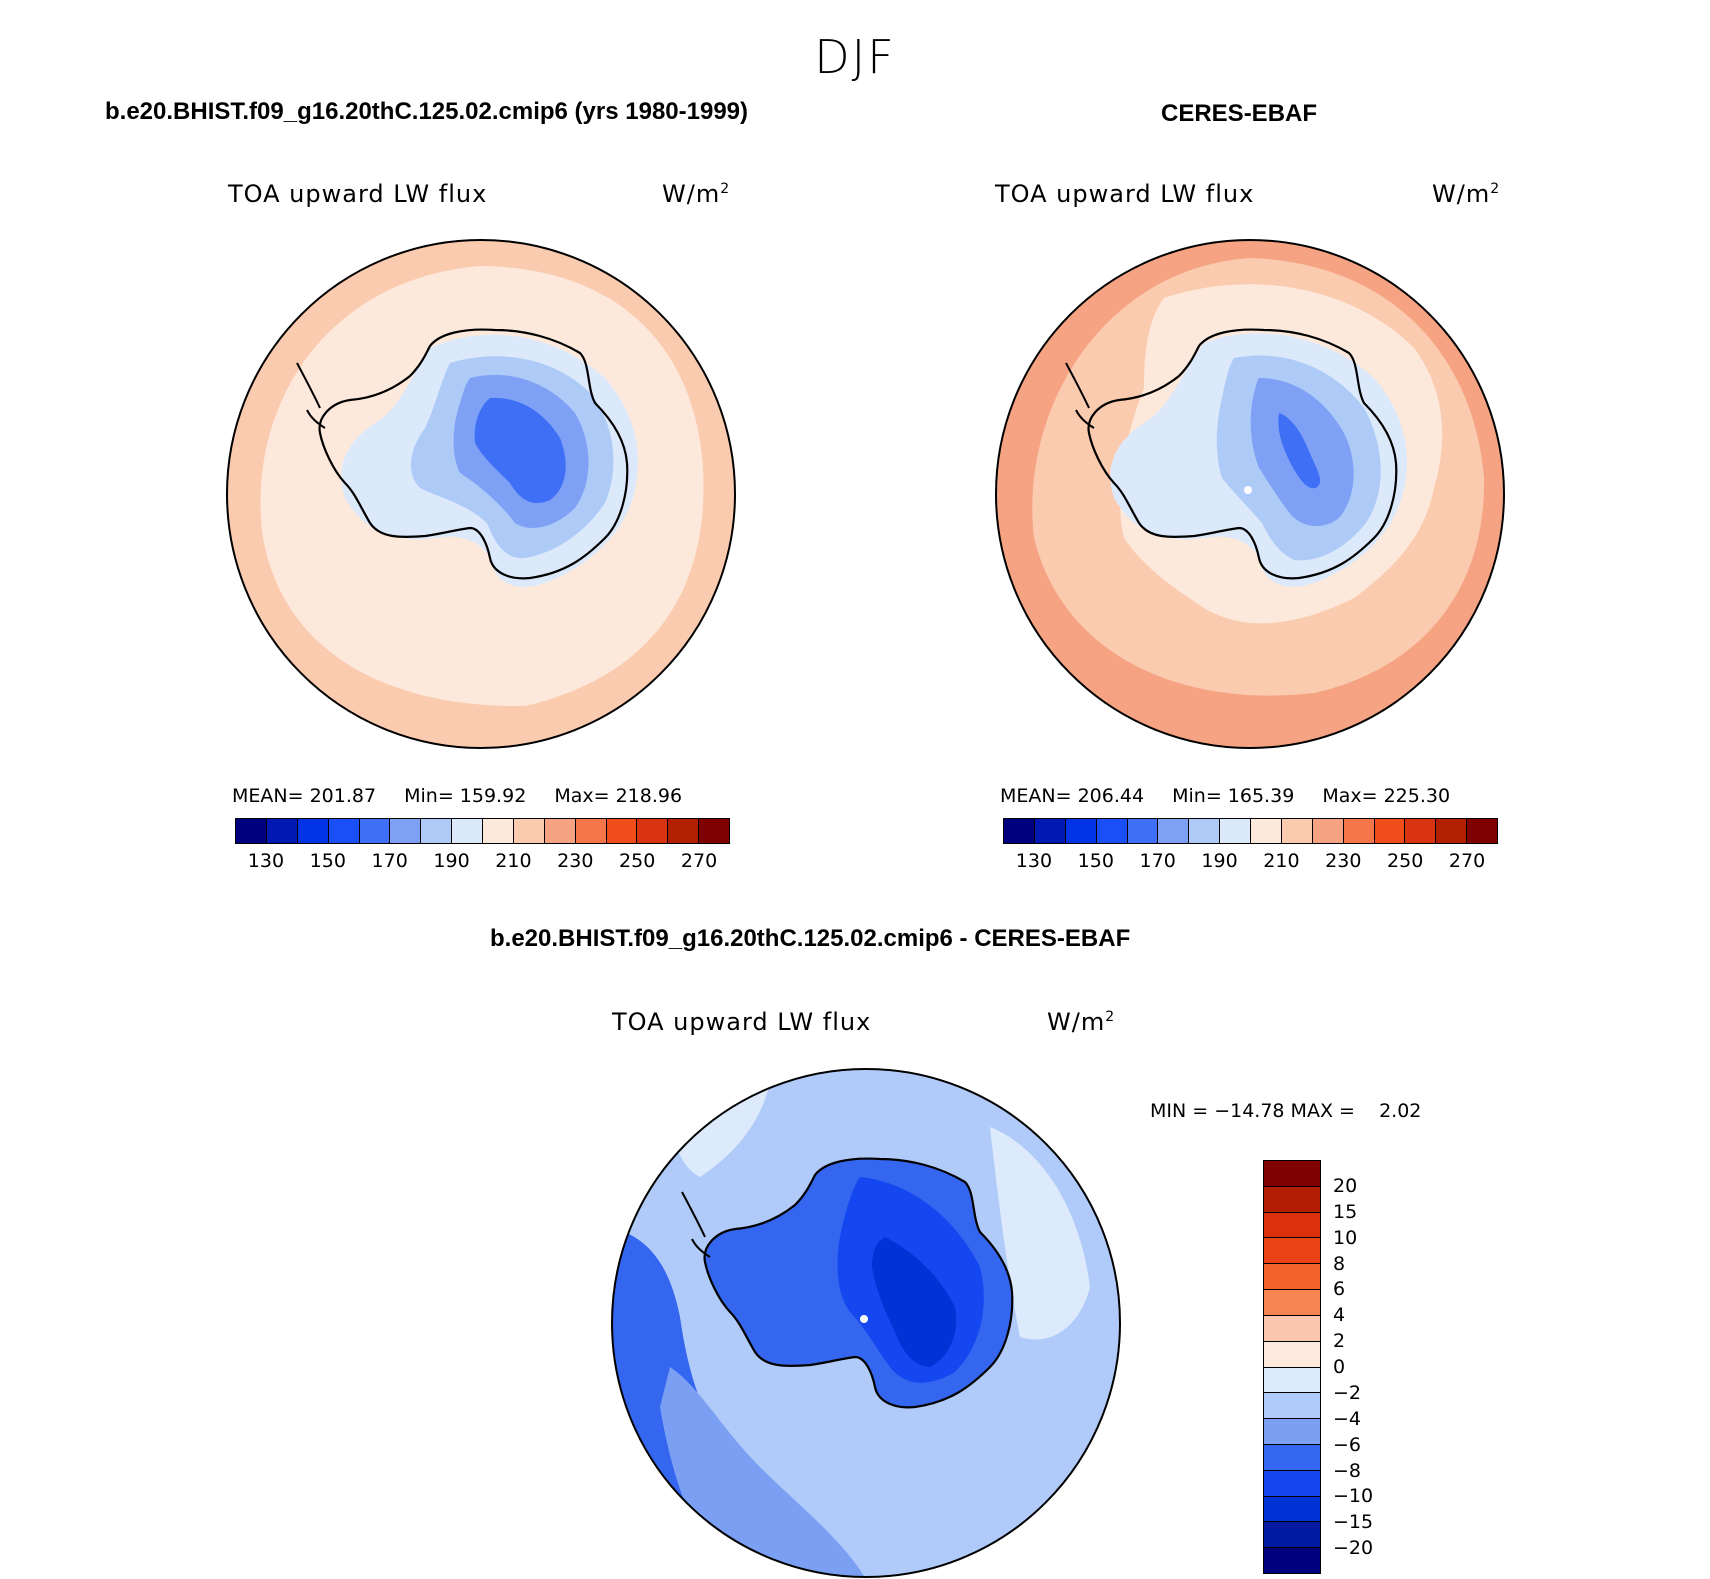 This screenshot has width=1710, height=1579. What do you see at coordinates (1339, 1289) in the screenshot?
I see `colorbar-tick-label: 6` at bounding box center [1339, 1289].